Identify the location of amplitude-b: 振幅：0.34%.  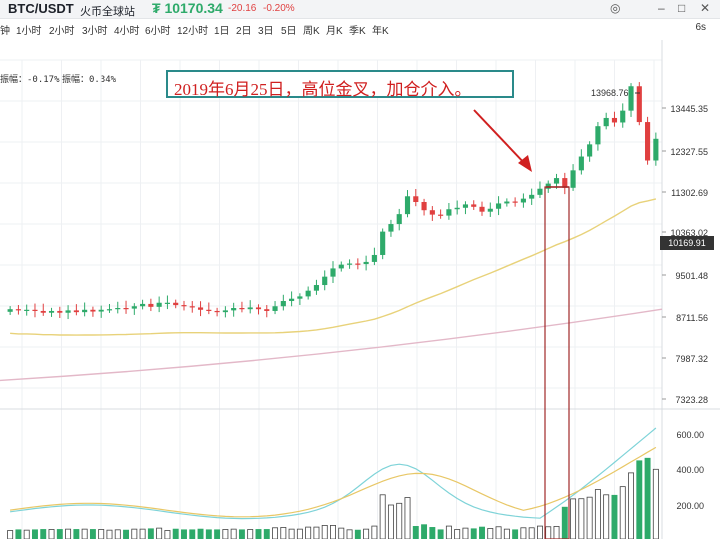
(89, 80).